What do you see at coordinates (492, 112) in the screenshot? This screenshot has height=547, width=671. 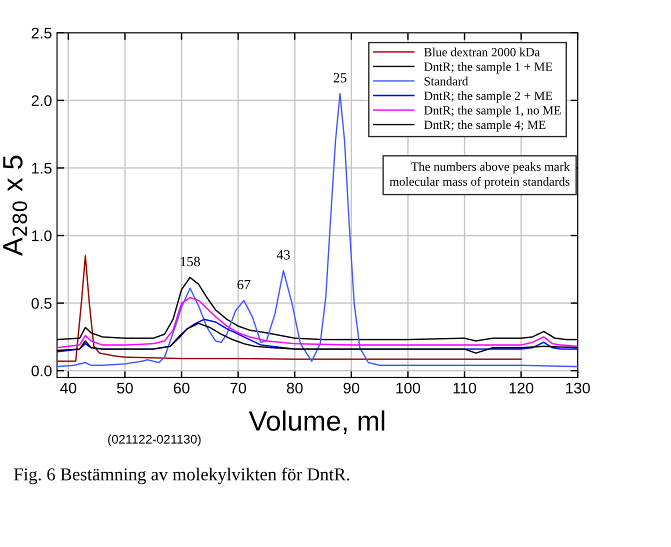 I see `legend-label: DntR; the sample 1, no ME` at bounding box center [492, 112].